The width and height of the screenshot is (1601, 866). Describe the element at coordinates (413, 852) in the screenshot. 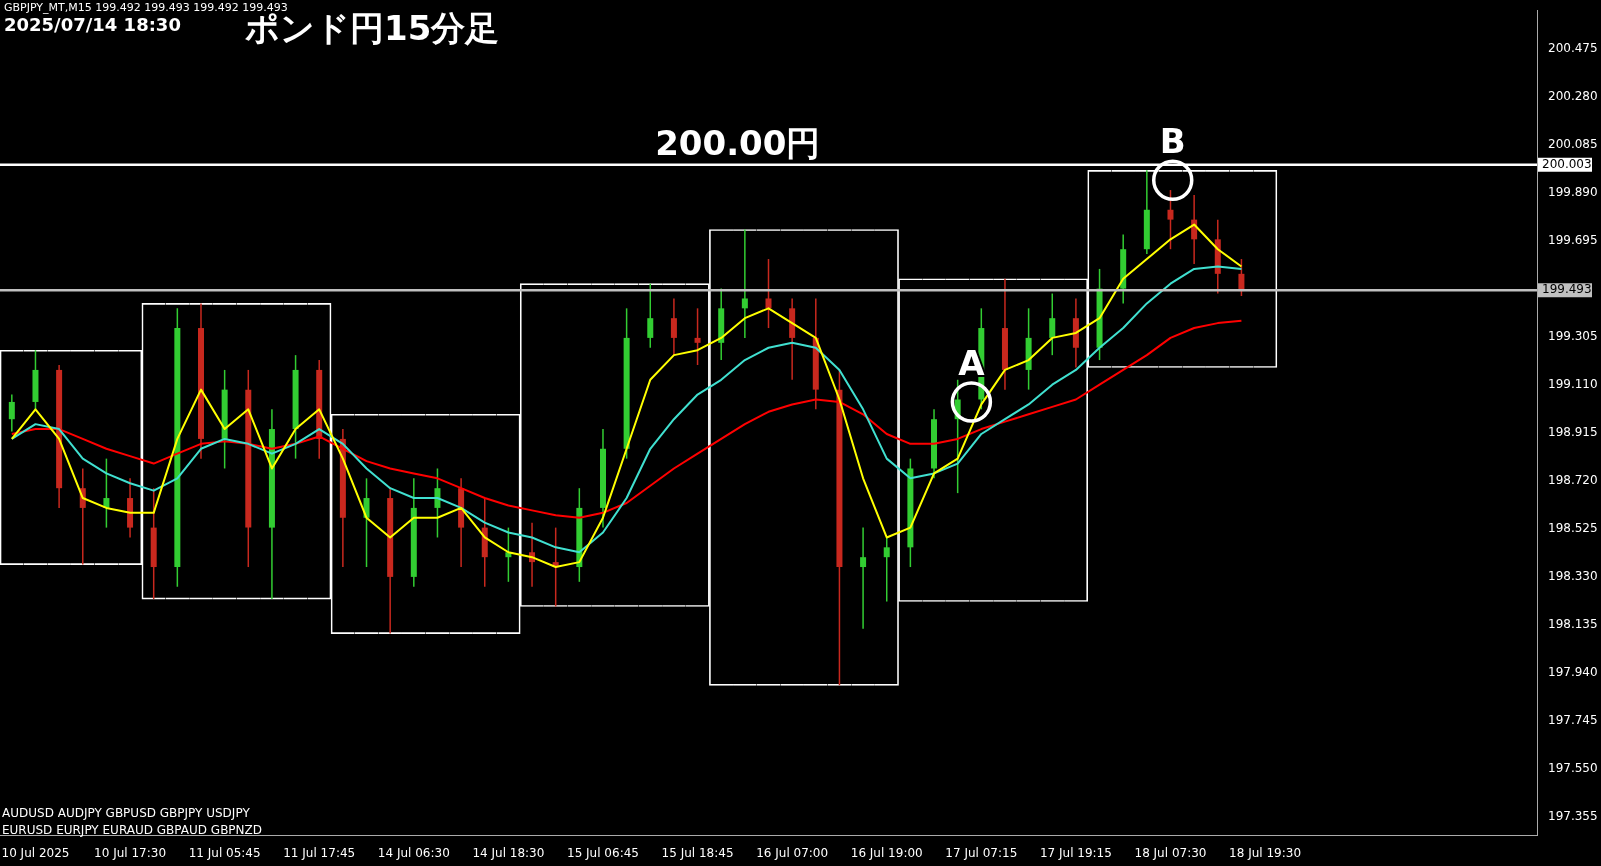

I see `x-tick-label: 14 Jul 06:30` at that location.